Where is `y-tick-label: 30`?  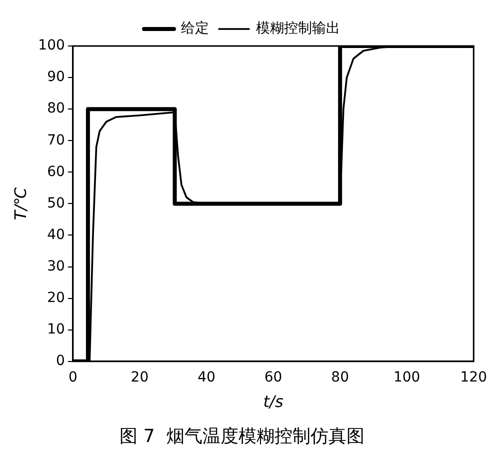 y-tick-label: 30 is located at coordinates (56, 266).